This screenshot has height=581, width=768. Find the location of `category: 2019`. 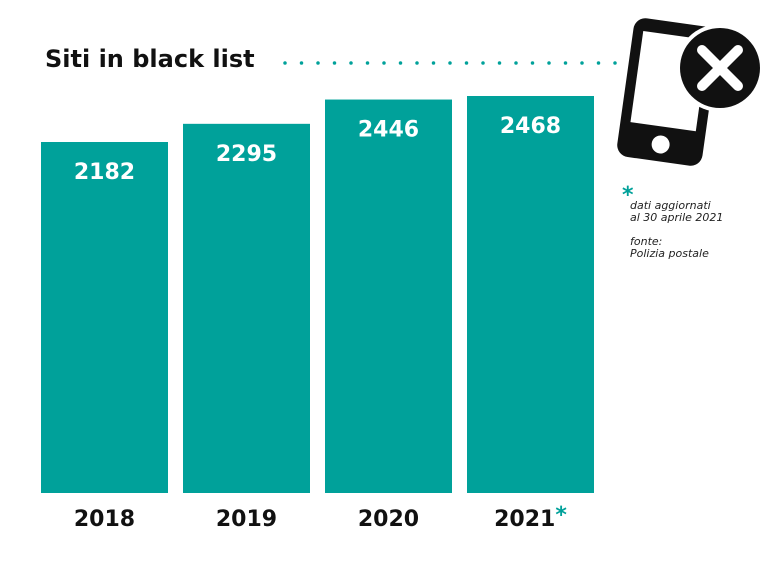

category: 2019 is located at coordinates (246, 519).